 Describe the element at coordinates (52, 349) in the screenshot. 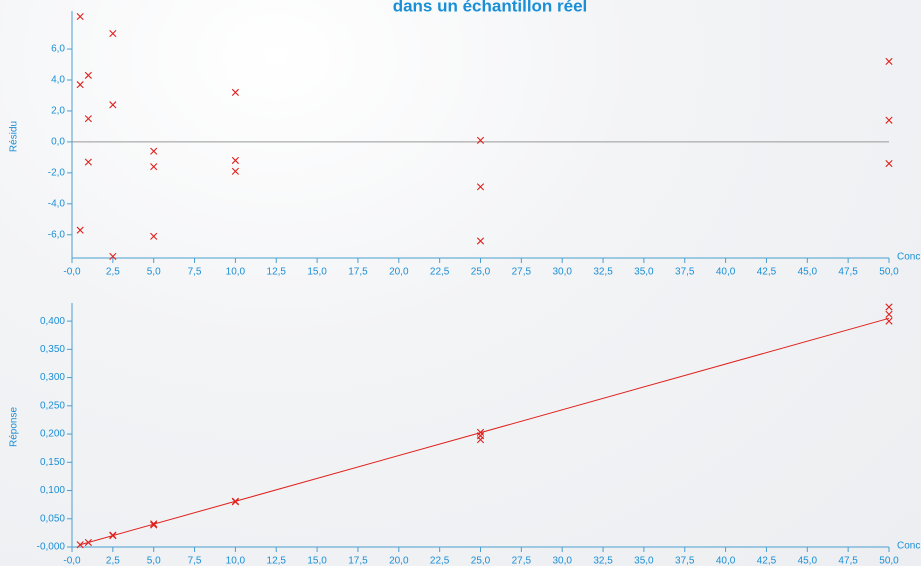

I see `y-tick-label: 0,350` at that location.